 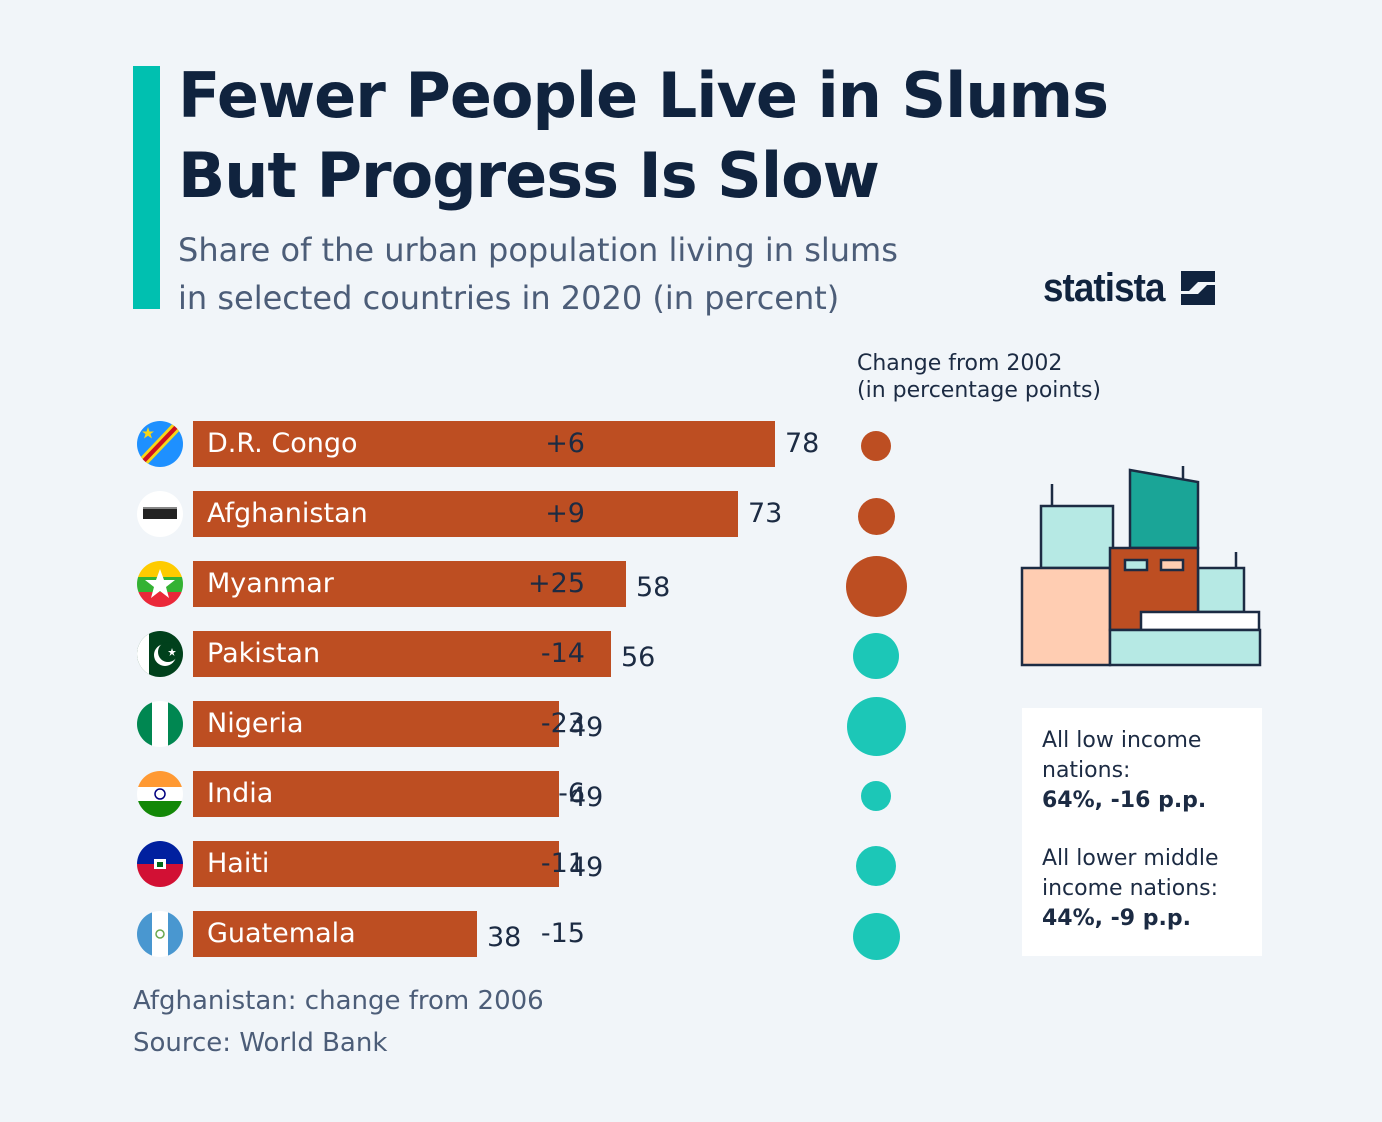 I want to click on bar: India, so click(x=376, y=794).